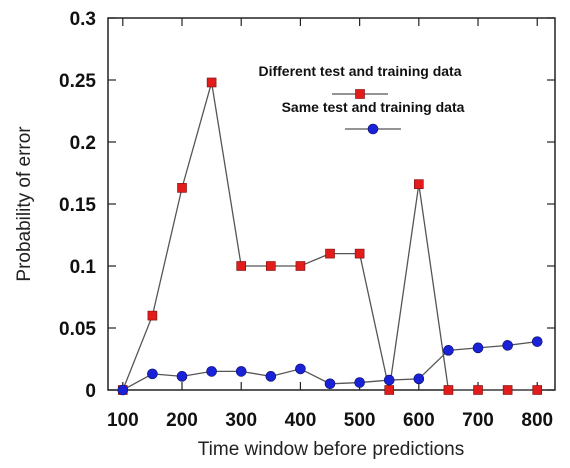 This screenshot has width=570, height=468. I want to click on x-axis-title: Time window before predictions, so click(331, 449).